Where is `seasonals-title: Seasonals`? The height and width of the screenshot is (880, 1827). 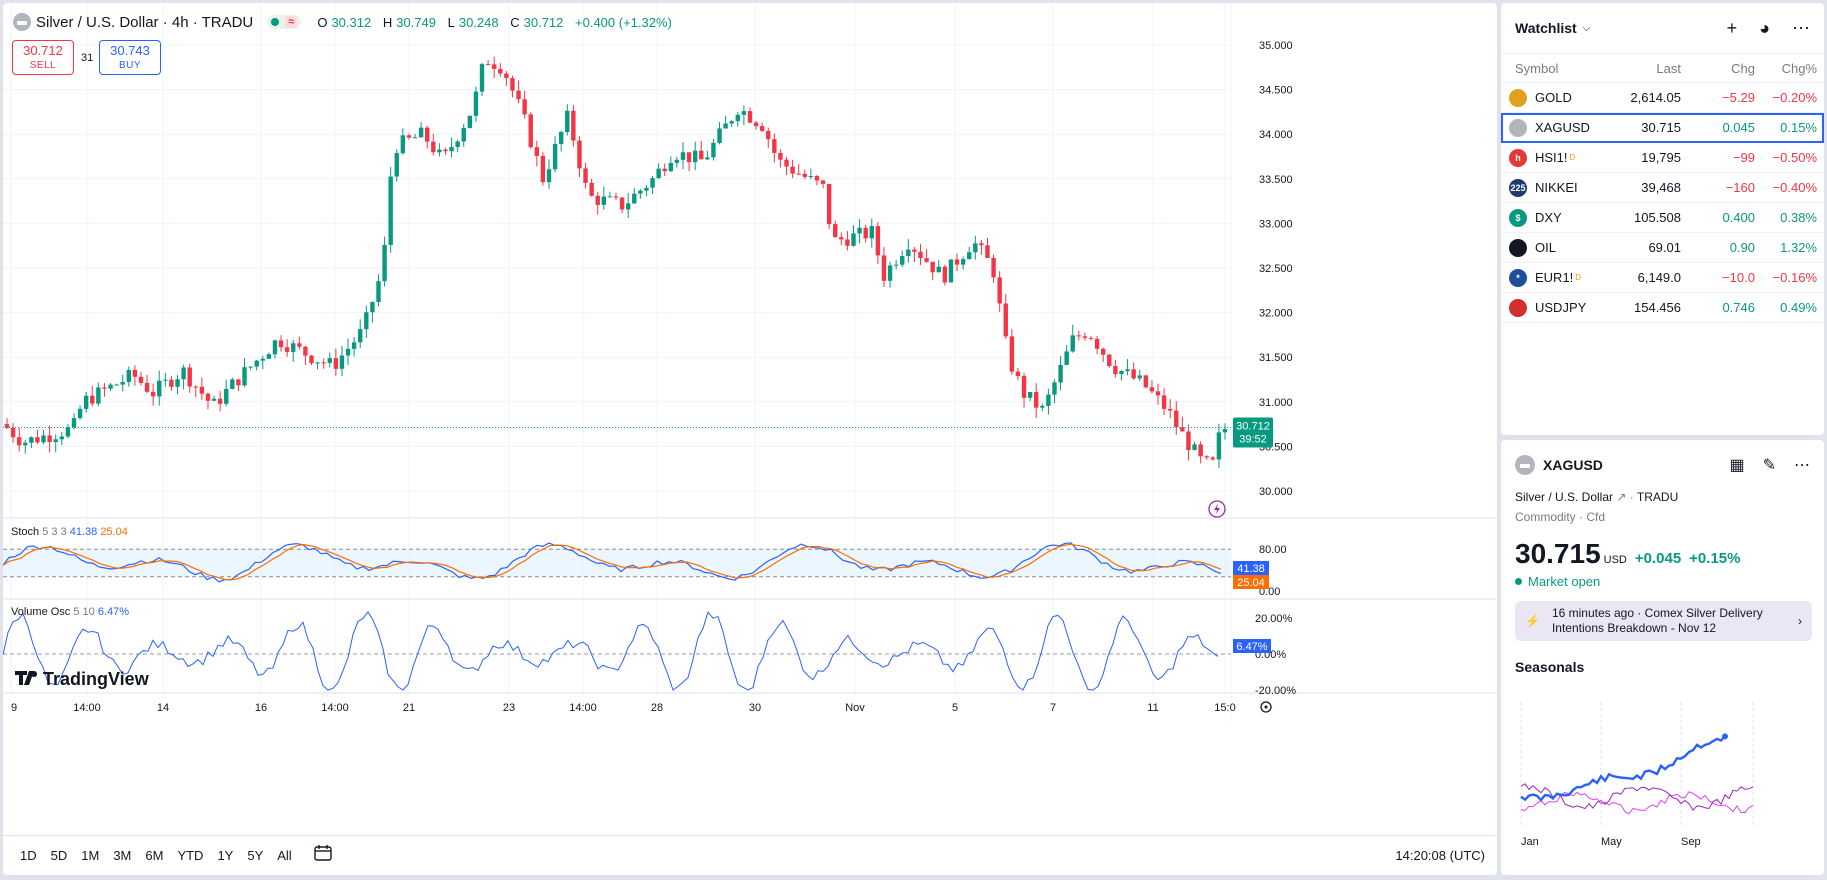
seasonals-title: Seasonals is located at coordinates (1550, 667).